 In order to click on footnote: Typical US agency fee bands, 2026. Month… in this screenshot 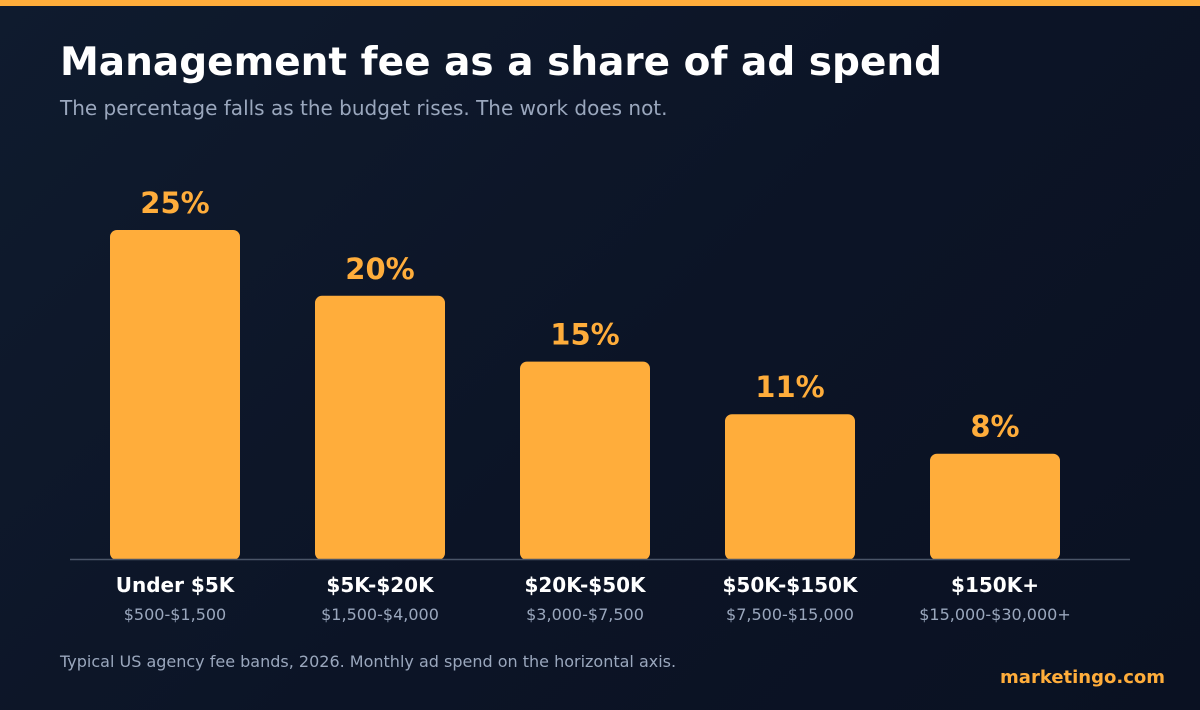, I will do `click(368, 661)`.